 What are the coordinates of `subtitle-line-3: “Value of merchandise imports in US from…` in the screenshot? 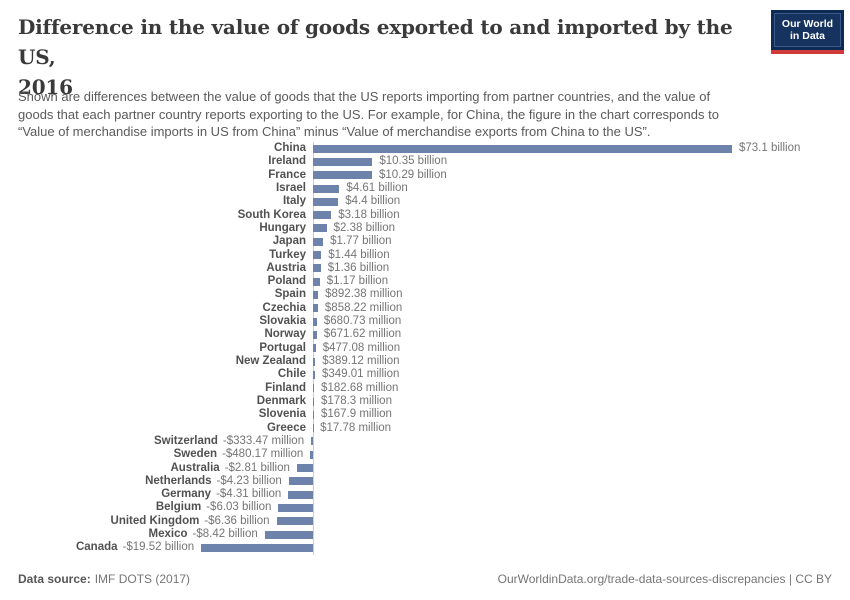 It's located at (334, 131).